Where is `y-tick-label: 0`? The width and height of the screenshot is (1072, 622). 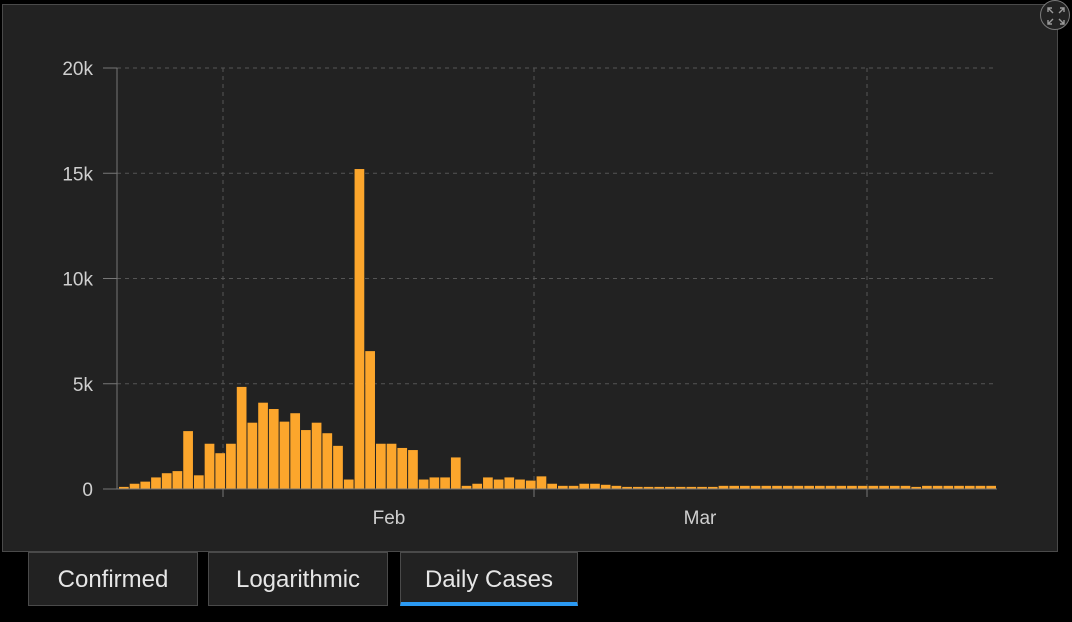
y-tick-label: 0 is located at coordinates (87, 490).